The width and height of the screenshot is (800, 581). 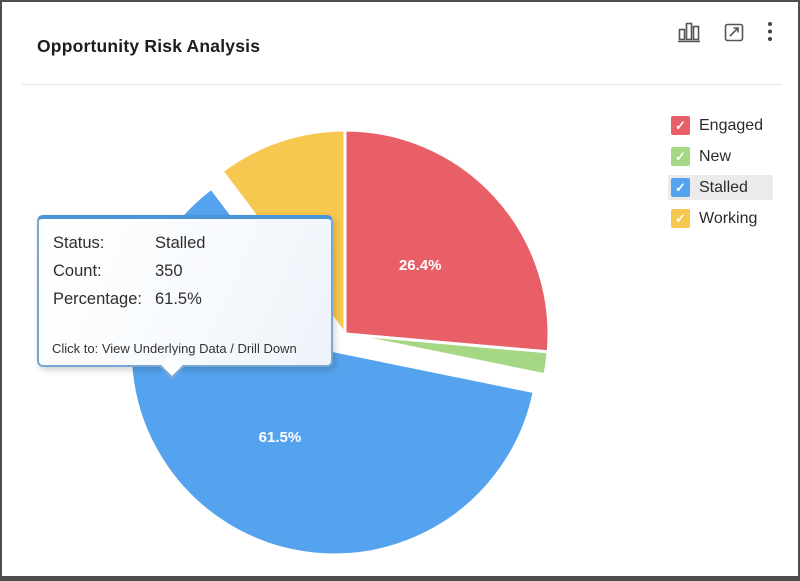 What do you see at coordinates (178, 299) in the screenshot?
I see `tooltip-value: 61.5%` at bounding box center [178, 299].